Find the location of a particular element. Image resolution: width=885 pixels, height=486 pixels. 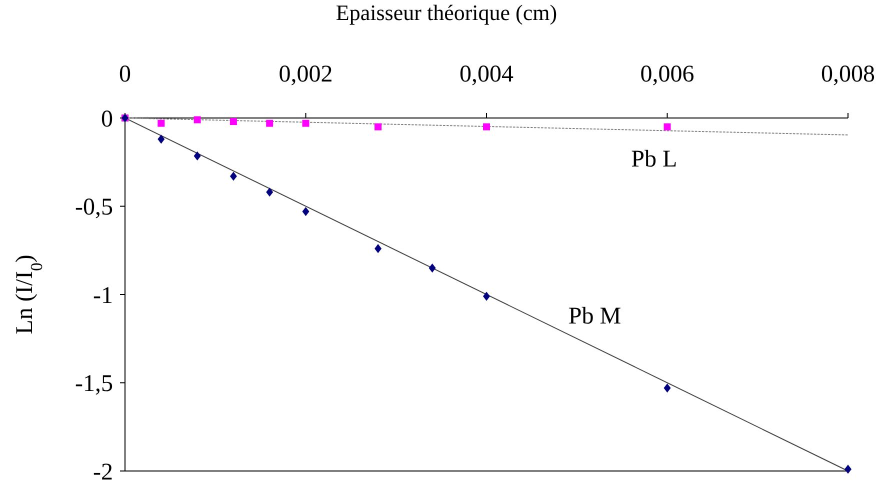

x-axis-title: Epaisseur théorique (cm) is located at coordinates (447, 12).